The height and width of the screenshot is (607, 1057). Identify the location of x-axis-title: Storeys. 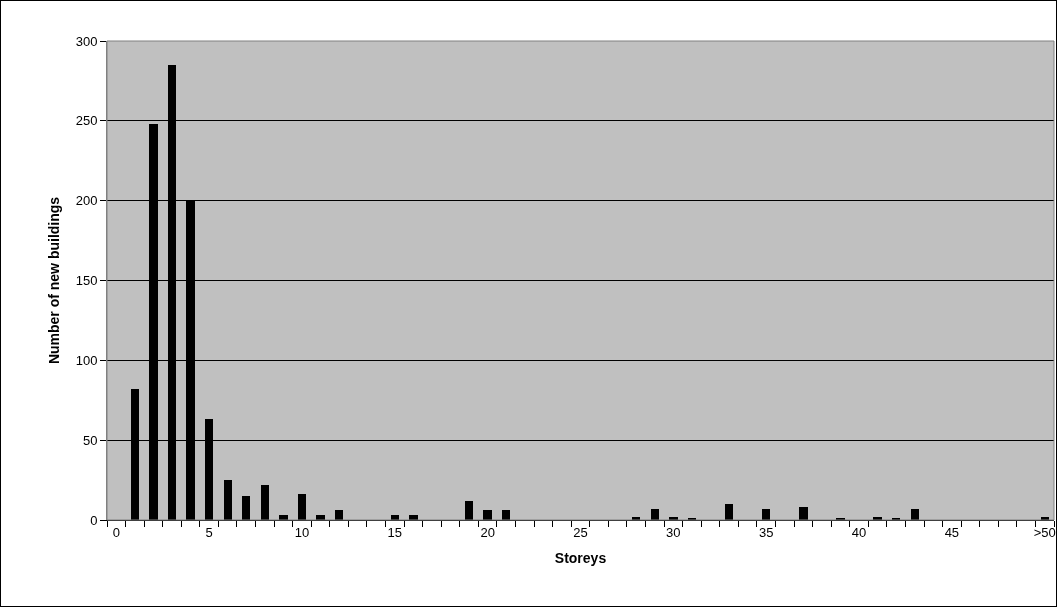
(580, 557).